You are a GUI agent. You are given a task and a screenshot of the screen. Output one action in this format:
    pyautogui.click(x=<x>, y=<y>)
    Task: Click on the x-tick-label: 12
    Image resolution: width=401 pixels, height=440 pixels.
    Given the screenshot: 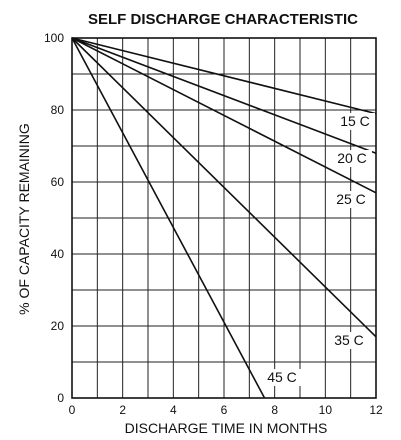 What is the action you would take?
    pyautogui.click(x=376, y=410)
    